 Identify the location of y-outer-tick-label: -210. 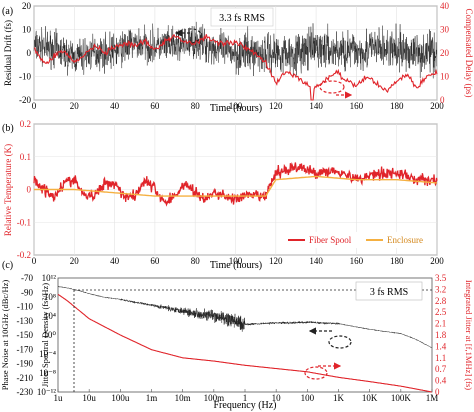
(25, 378).